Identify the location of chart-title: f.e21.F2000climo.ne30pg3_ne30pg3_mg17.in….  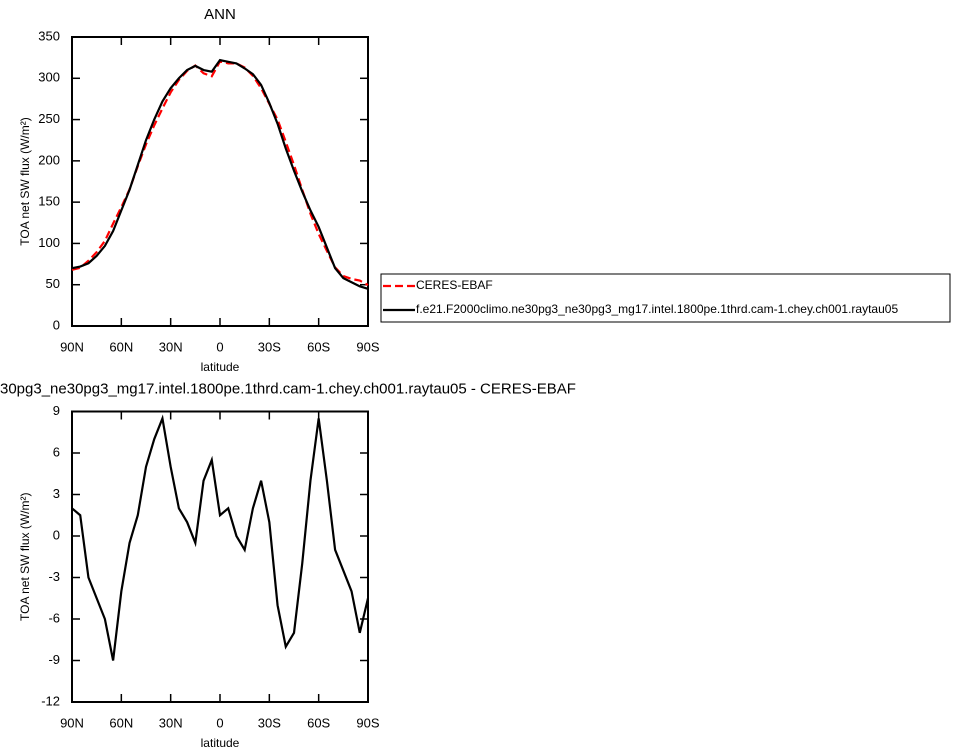
(288, 388).